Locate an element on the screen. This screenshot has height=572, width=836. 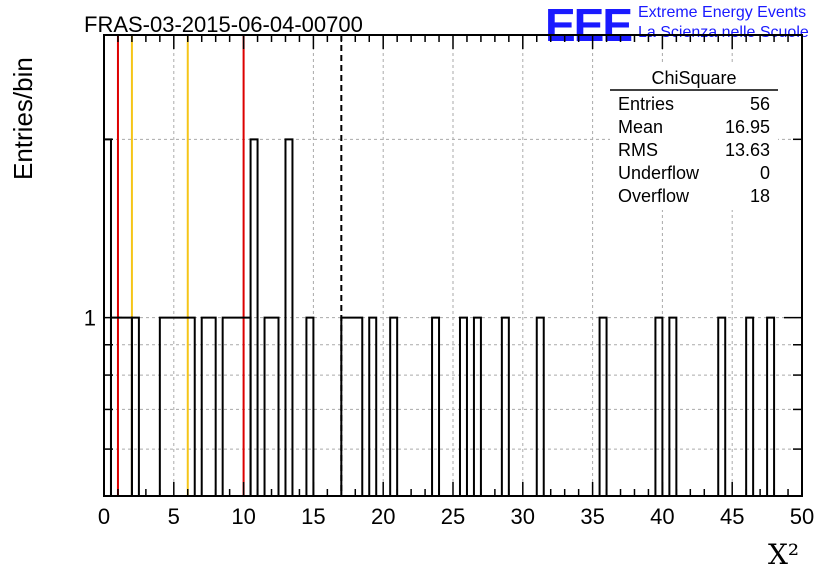
stats-label: Underflow is located at coordinates (659, 173).